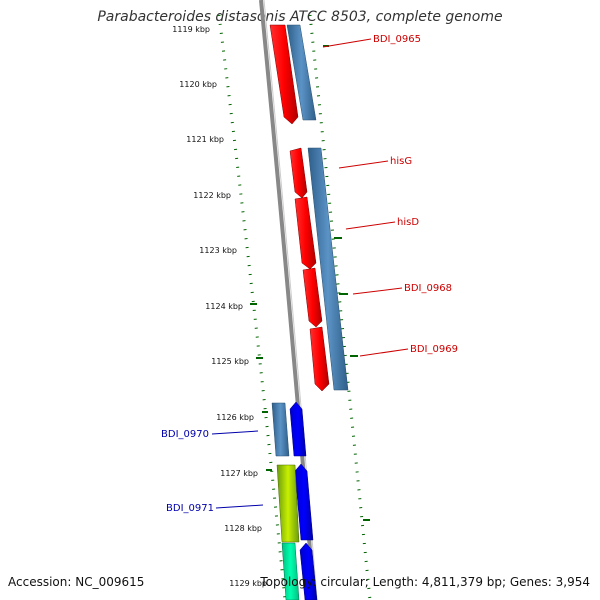 The height and width of the screenshot is (600, 600). What do you see at coordinates (191, 29) in the screenshot?
I see `kbp-label: 1119 kbp` at bounding box center [191, 29].